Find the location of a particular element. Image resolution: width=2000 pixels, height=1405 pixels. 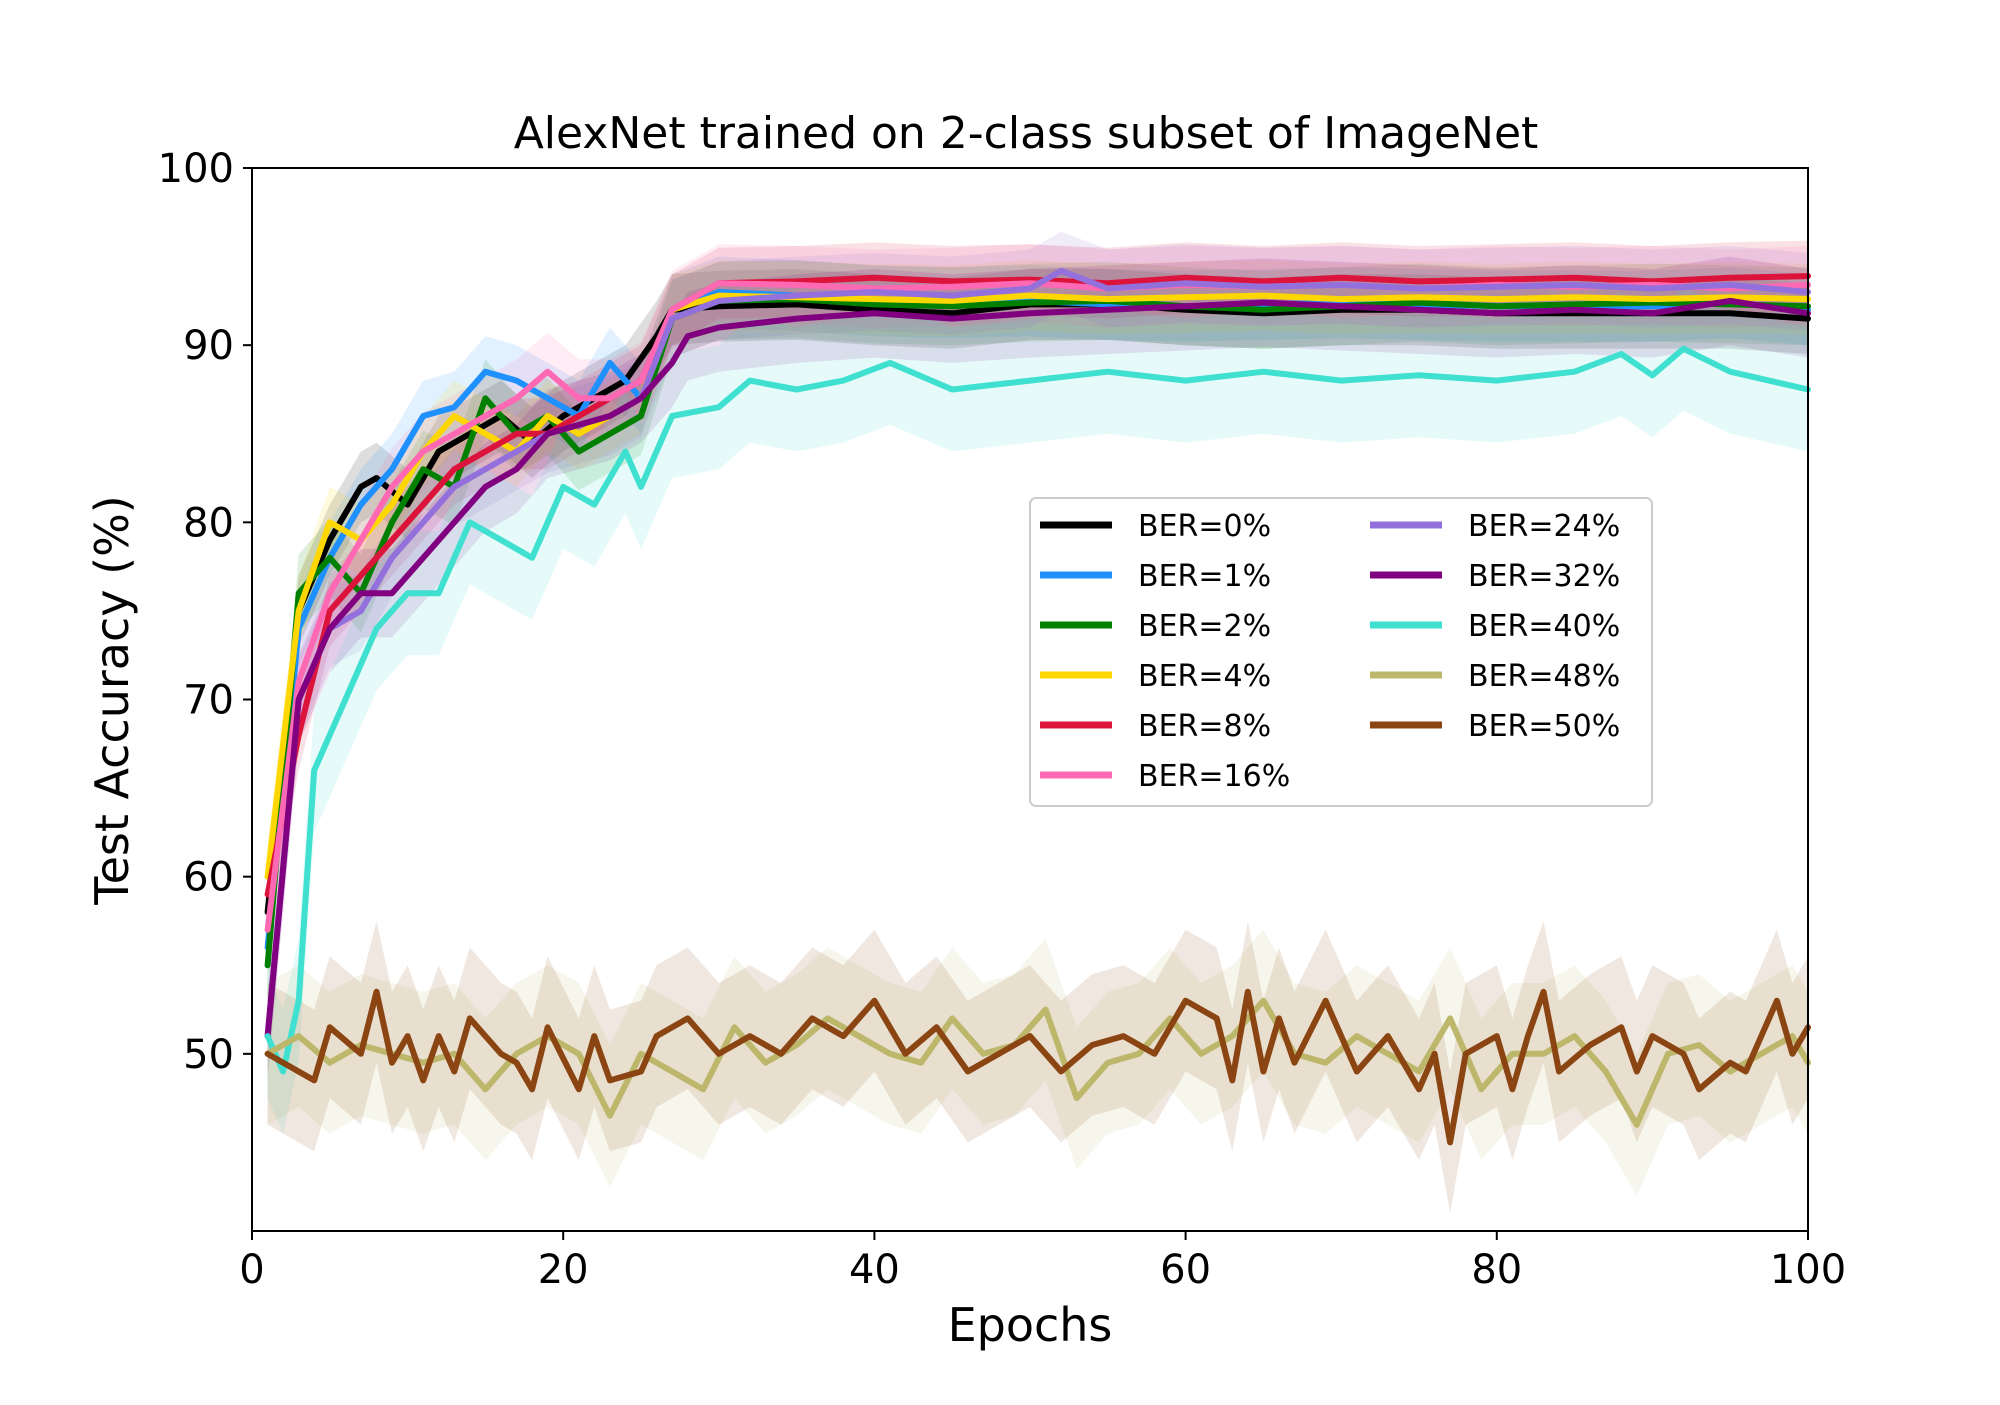

legend-label-ber-48: BER=48% is located at coordinates (1544, 676).